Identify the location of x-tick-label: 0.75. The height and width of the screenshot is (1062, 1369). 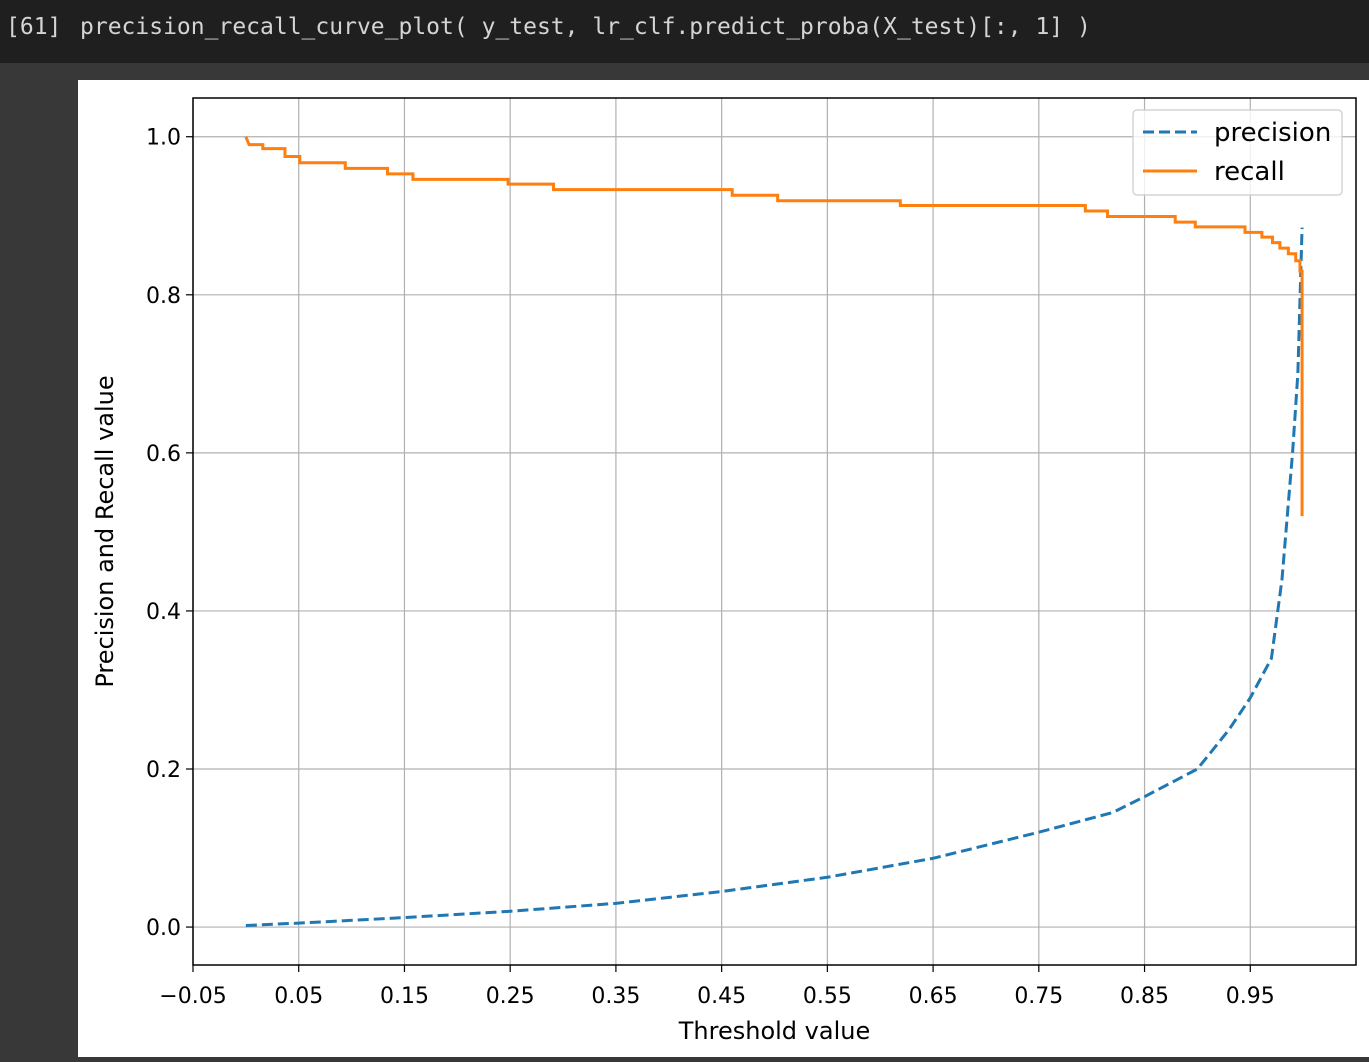
(1038, 996).